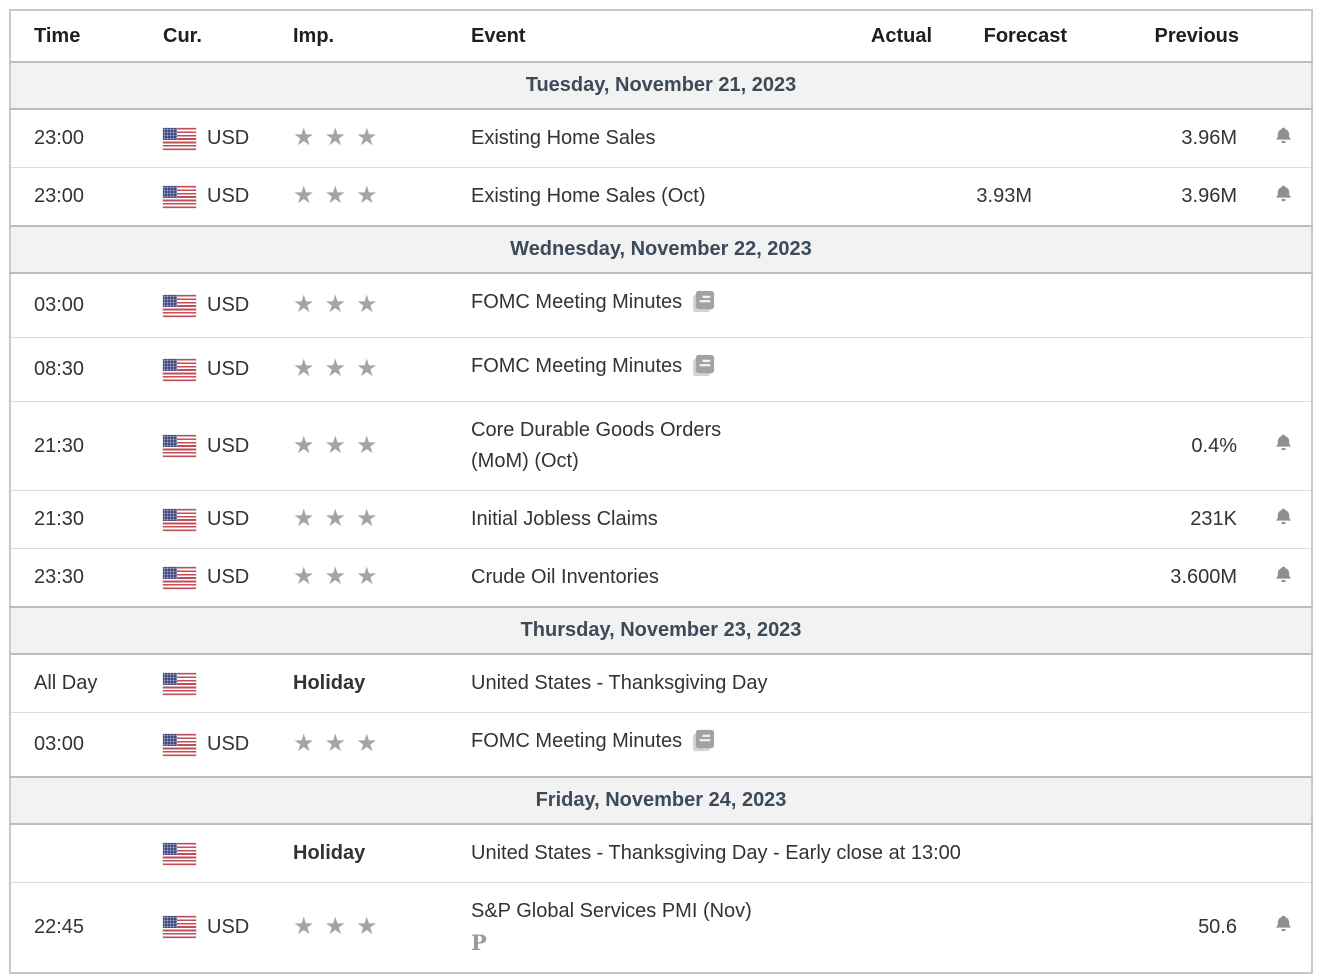 Image resolution: width=1322 pixels, height=980 pixels. I want to click on column-header-event: Event, so click(651, 36).